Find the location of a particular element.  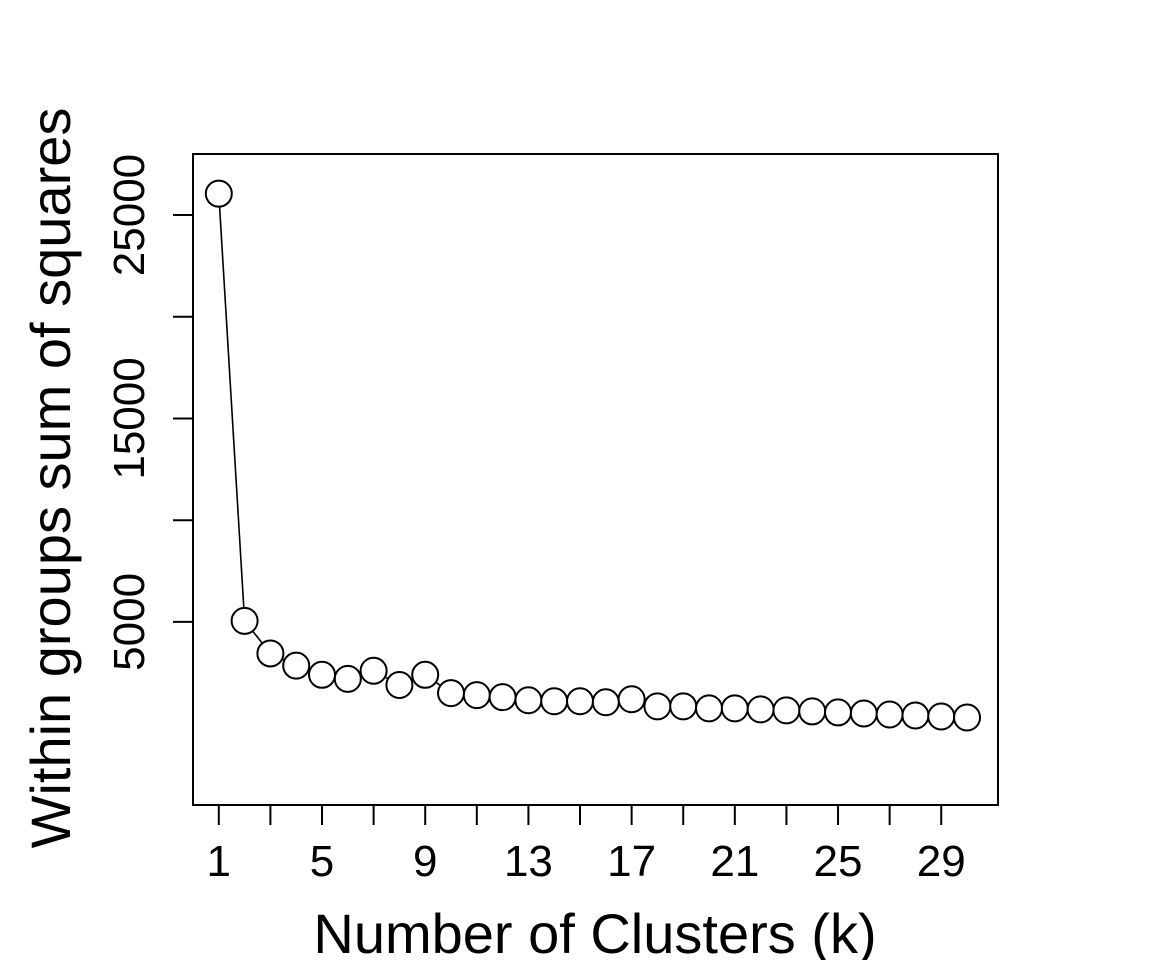

y-tick-label: 15000 is located at coordinates (129, 418).